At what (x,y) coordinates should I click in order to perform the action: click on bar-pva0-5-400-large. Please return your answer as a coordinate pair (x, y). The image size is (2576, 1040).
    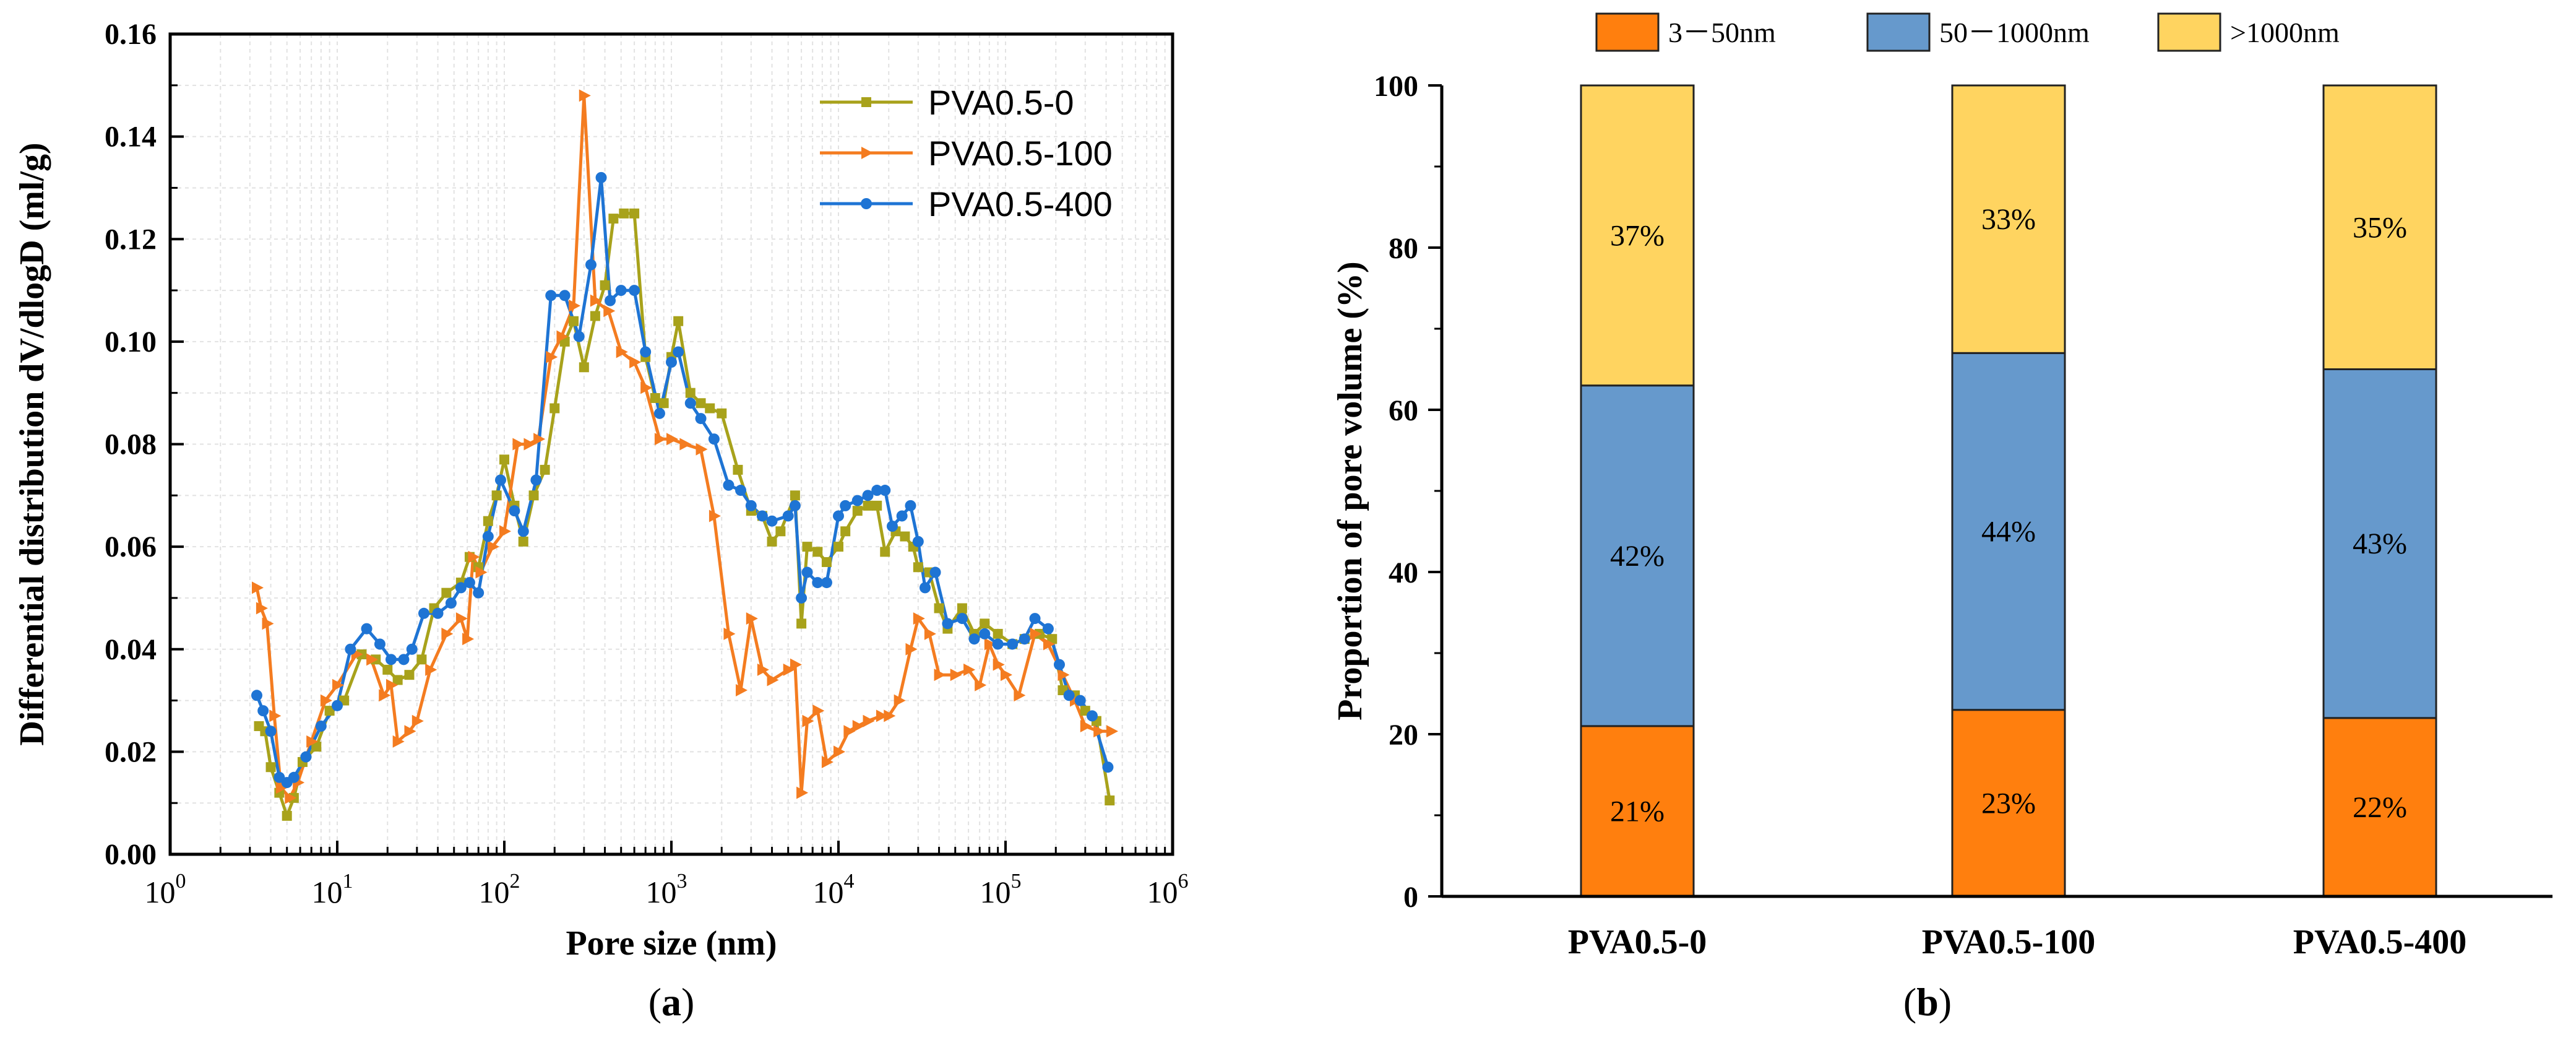
    Looking at the image, I should click on (2379, 227).